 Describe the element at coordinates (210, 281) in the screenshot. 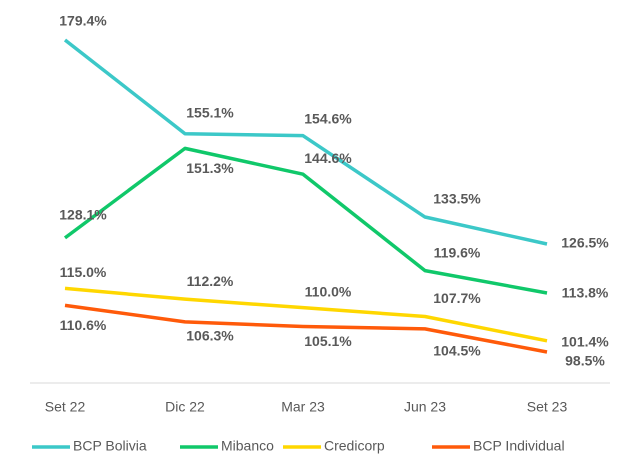

I see `data-label: 112.2%` at that location.